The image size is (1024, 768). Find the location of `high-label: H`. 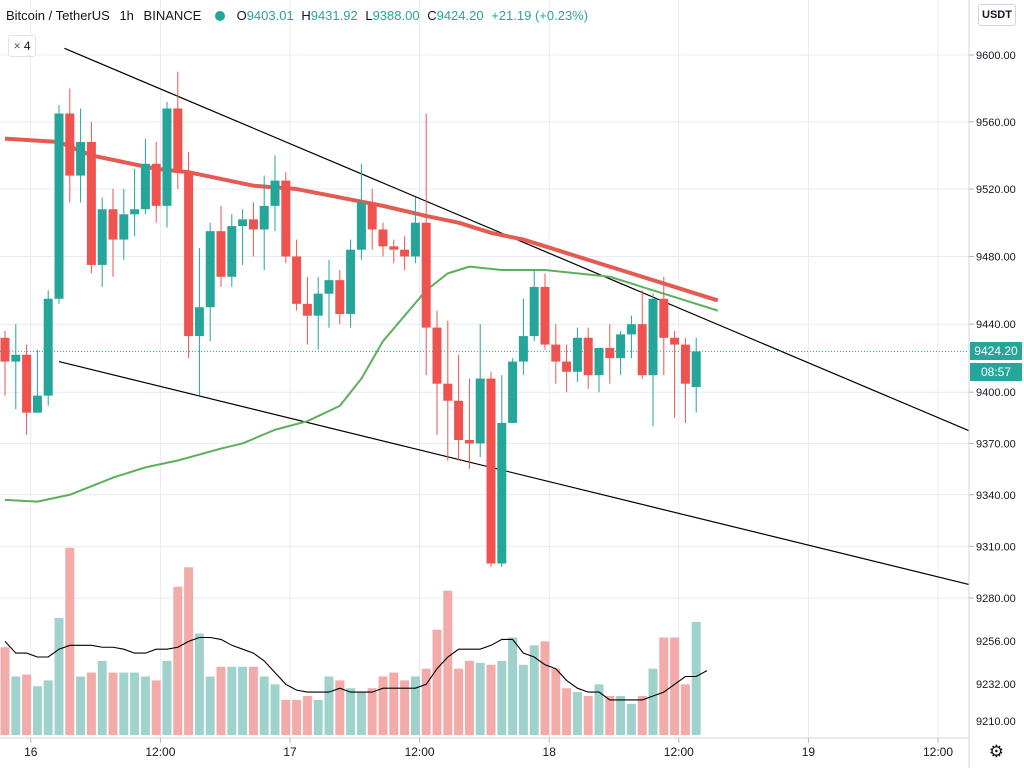

high-label: H is located at coordinates (306, 15).